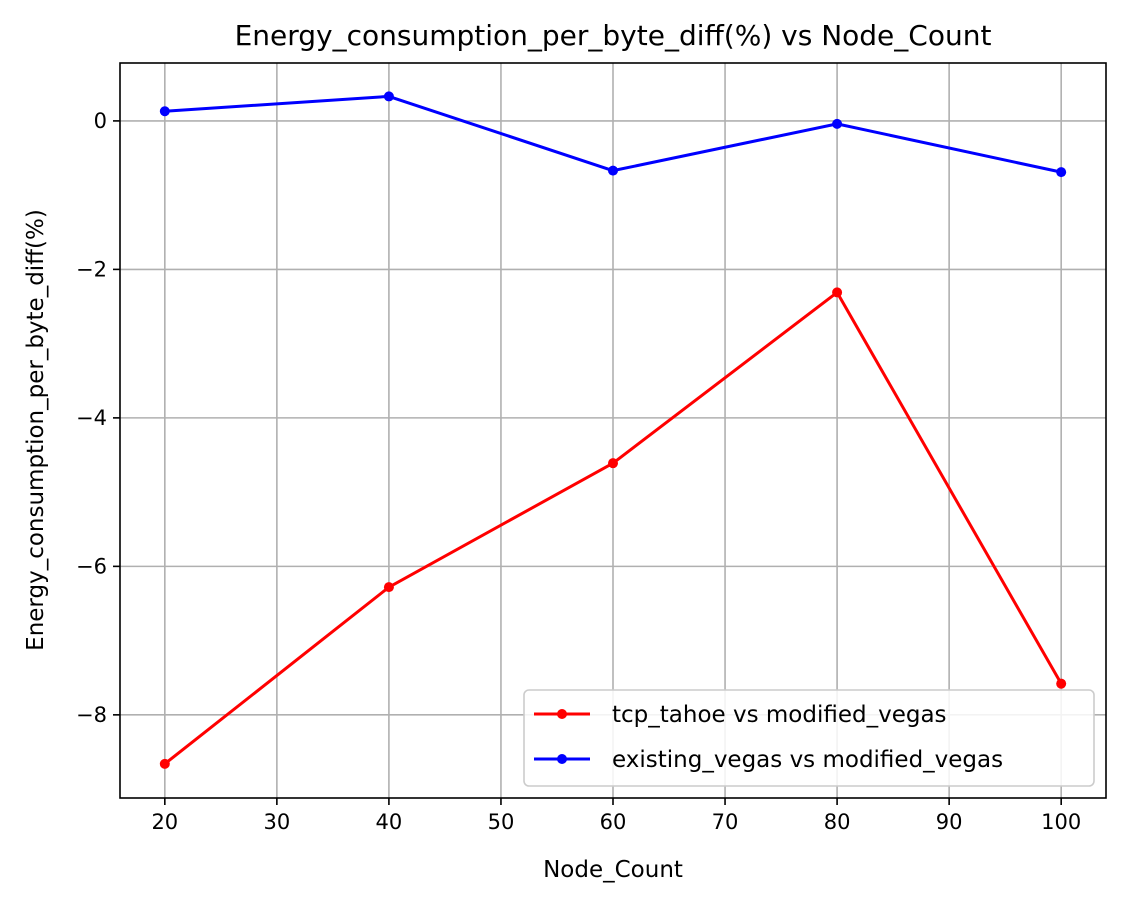  I want to click on legend-entry: existing_vegas vs modified_vegas, so click(768, 760).